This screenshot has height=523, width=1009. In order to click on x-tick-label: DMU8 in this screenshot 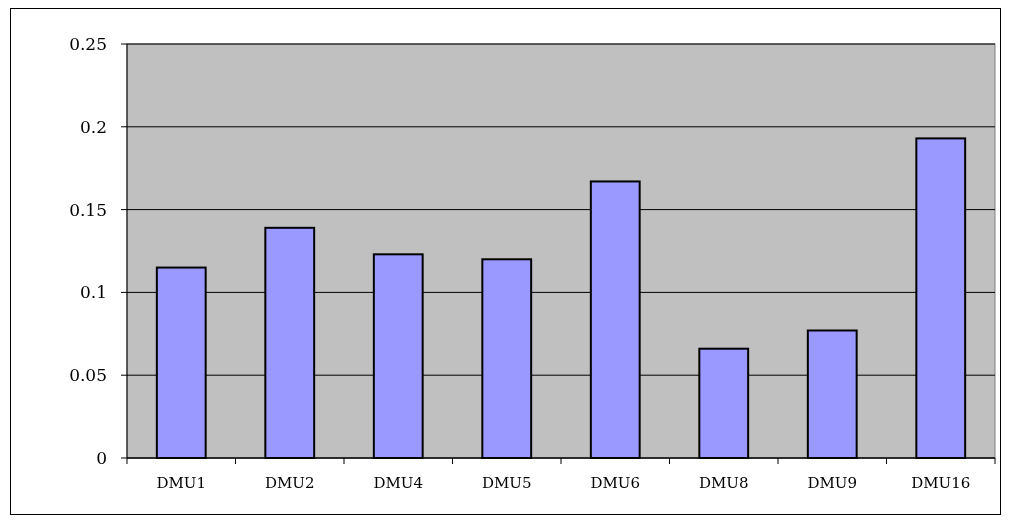, I will do `click(723, 483)`.